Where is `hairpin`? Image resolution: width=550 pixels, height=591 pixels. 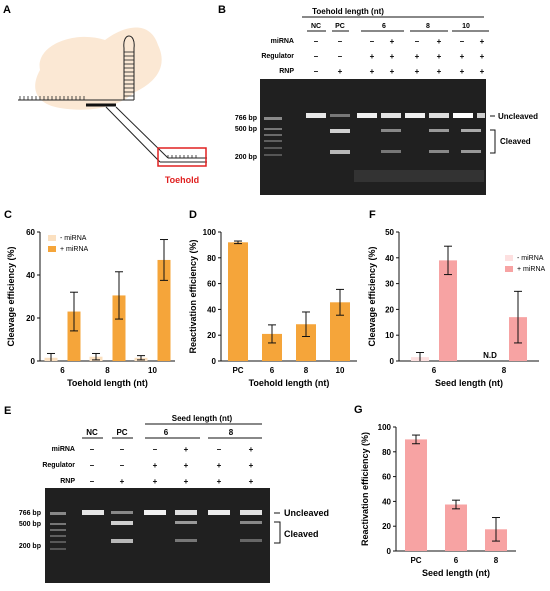 hairpin is located at coordinates (129, 67).